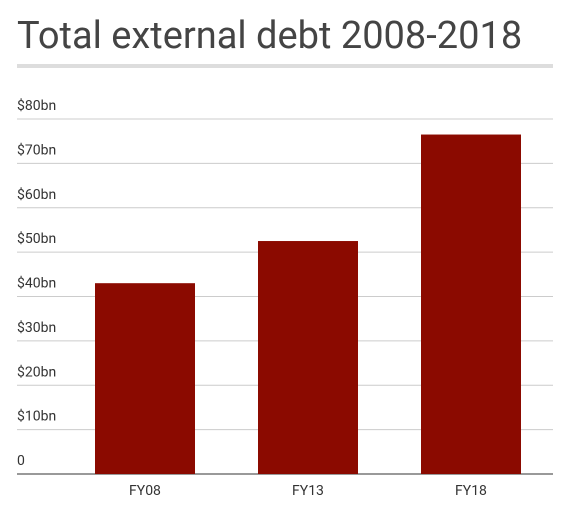 This screenshot has height=514, width=576. Describe the element at coordinates (36, 105) in the screenshot. I see `y-tick-label: $80bn` at that location.